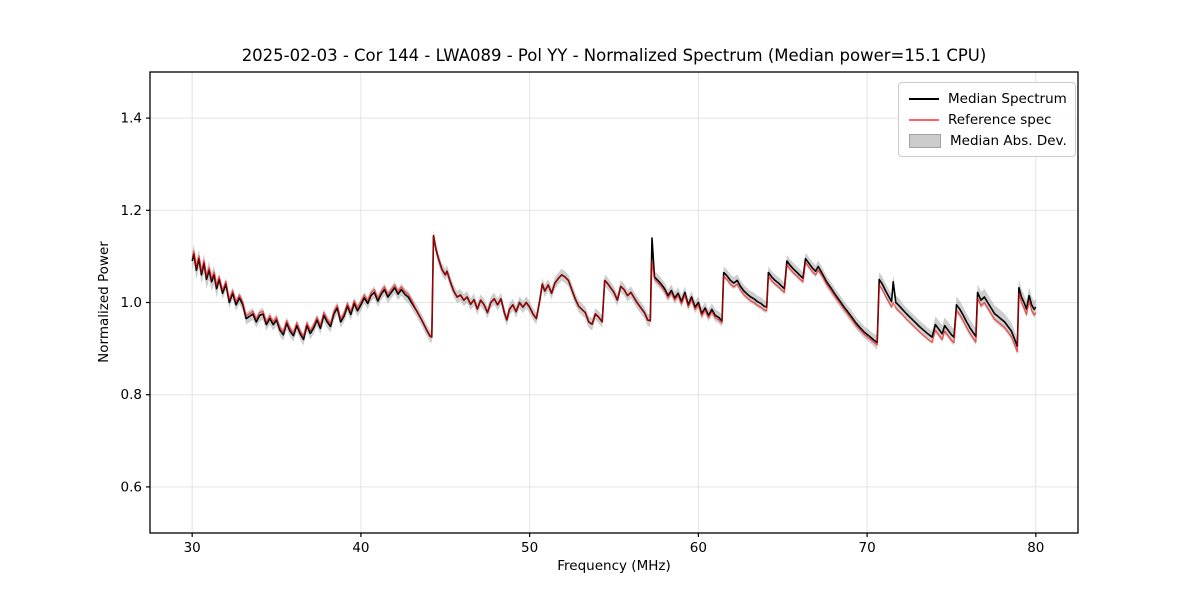  I want to click on svg-text: 50, so click(529, 548).